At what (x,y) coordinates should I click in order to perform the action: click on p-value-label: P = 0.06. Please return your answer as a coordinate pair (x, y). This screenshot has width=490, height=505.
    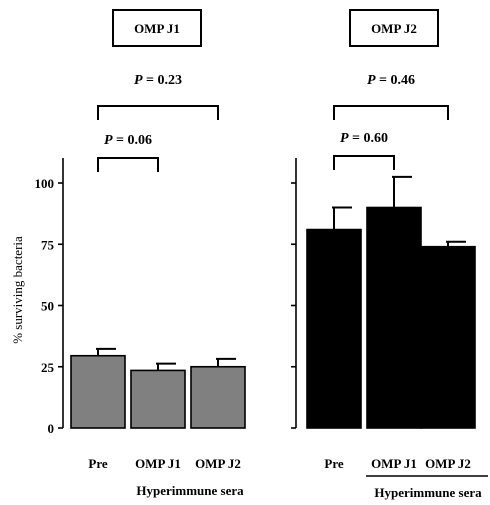
    Looking at the image, I should click on (128, 140).